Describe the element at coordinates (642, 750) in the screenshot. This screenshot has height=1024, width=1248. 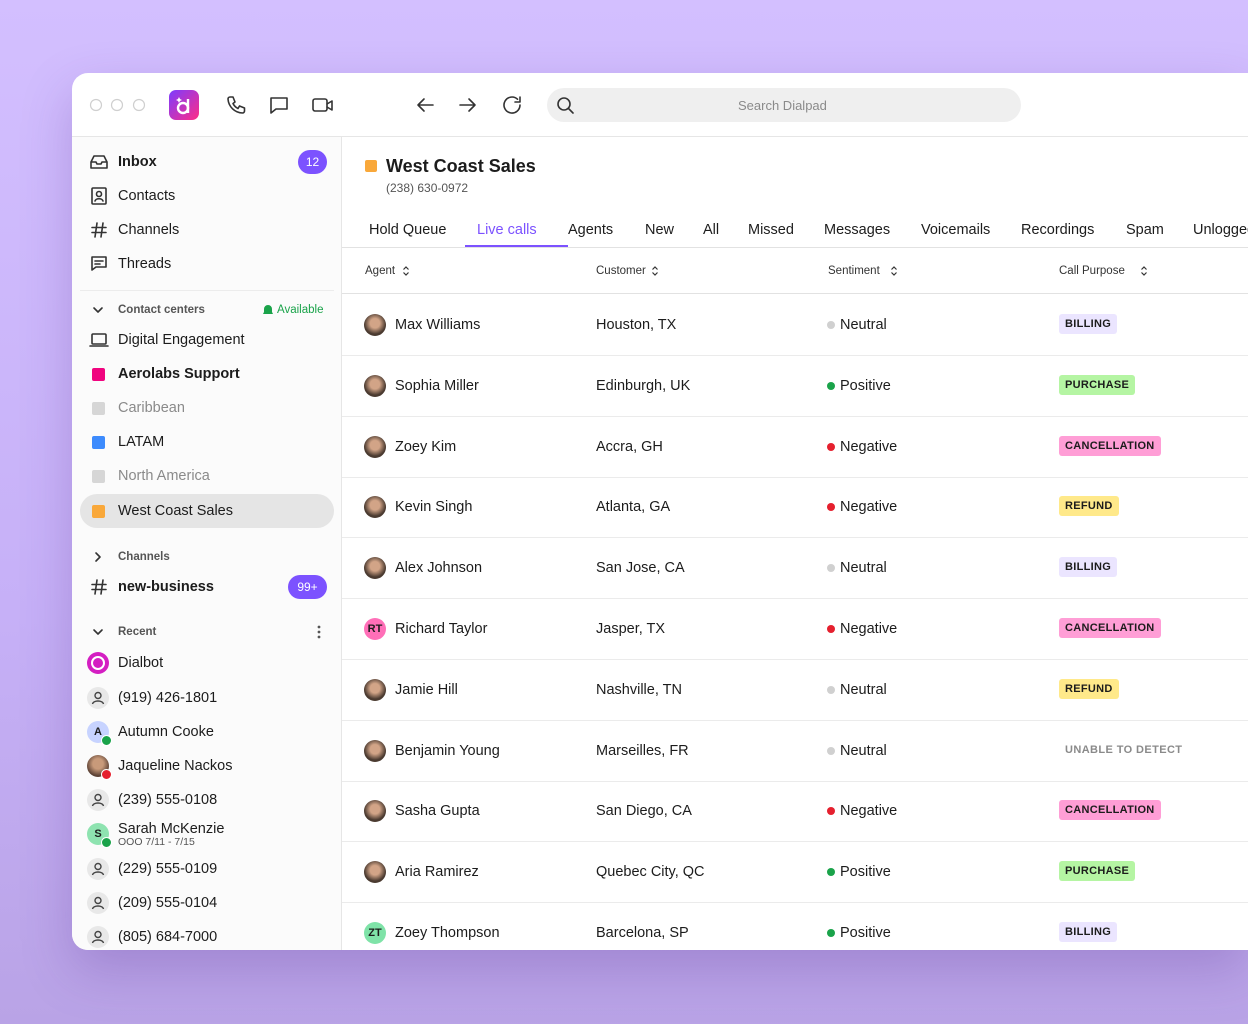
I see `customer: Marseilles, FR` at that location.